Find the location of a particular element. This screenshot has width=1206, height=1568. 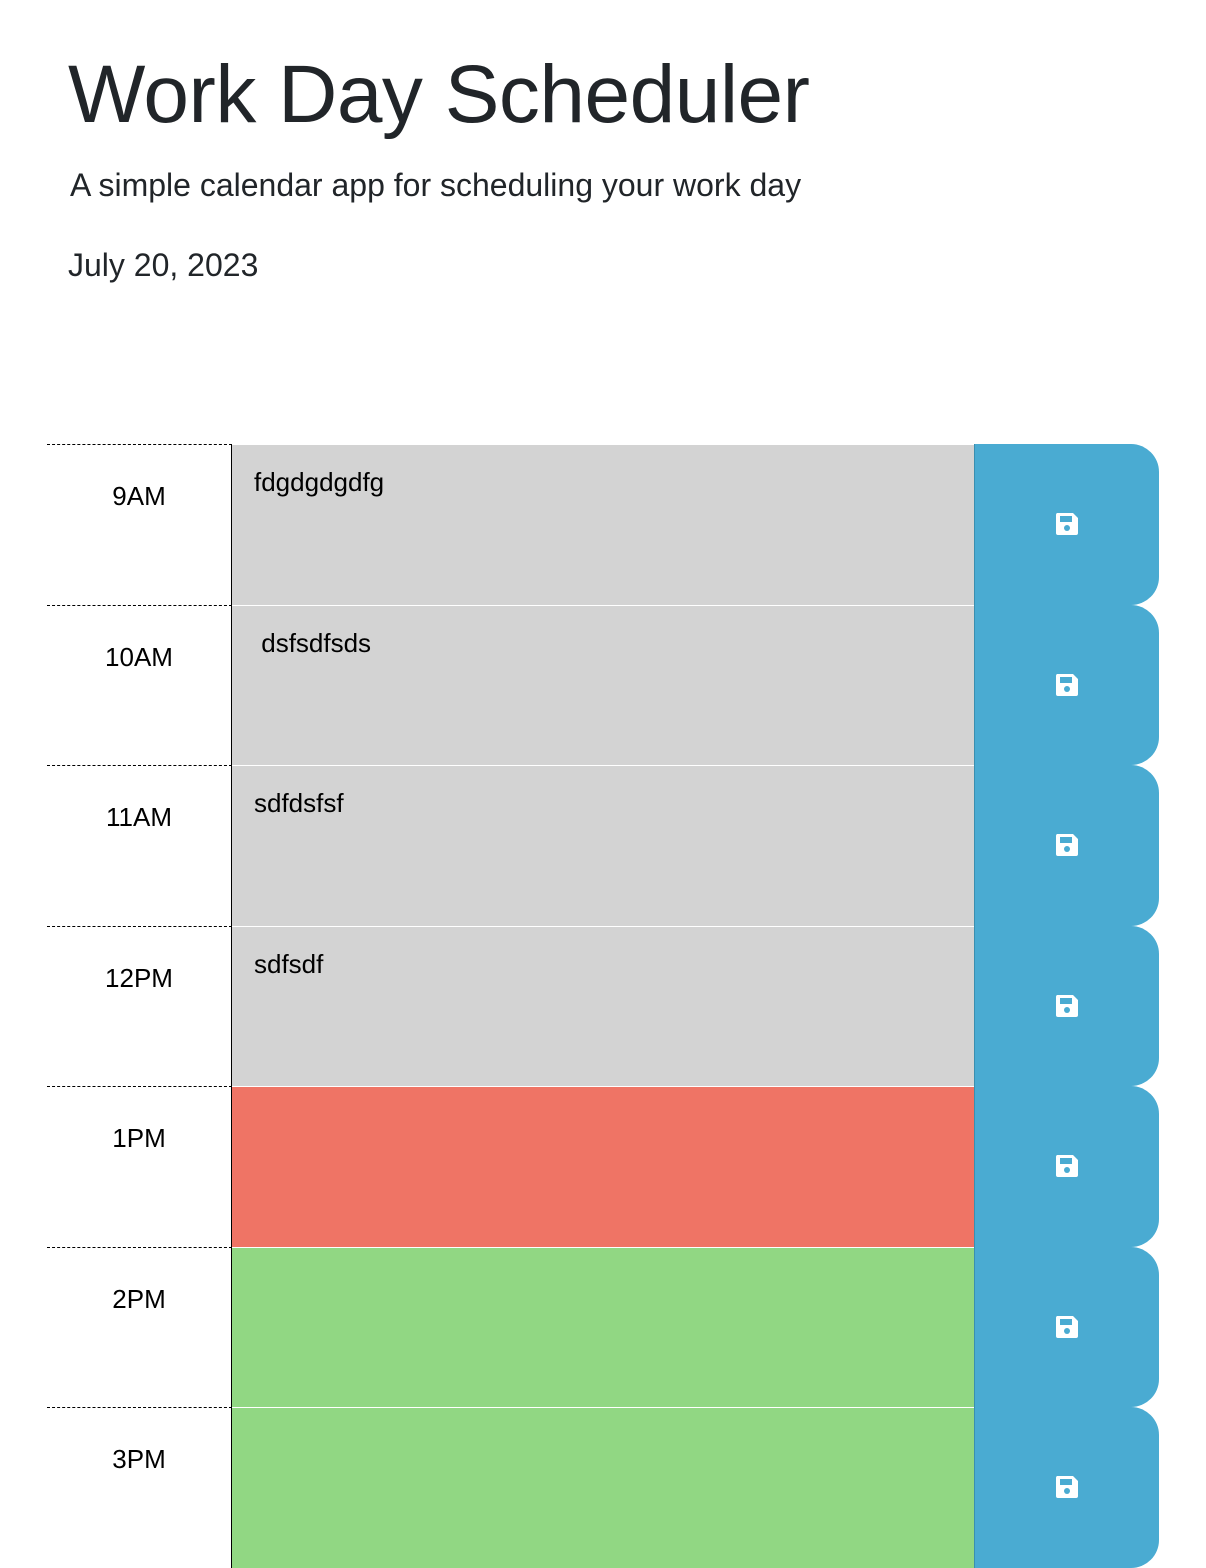

save-button-1pm is located at coordinates (1066, 1166).